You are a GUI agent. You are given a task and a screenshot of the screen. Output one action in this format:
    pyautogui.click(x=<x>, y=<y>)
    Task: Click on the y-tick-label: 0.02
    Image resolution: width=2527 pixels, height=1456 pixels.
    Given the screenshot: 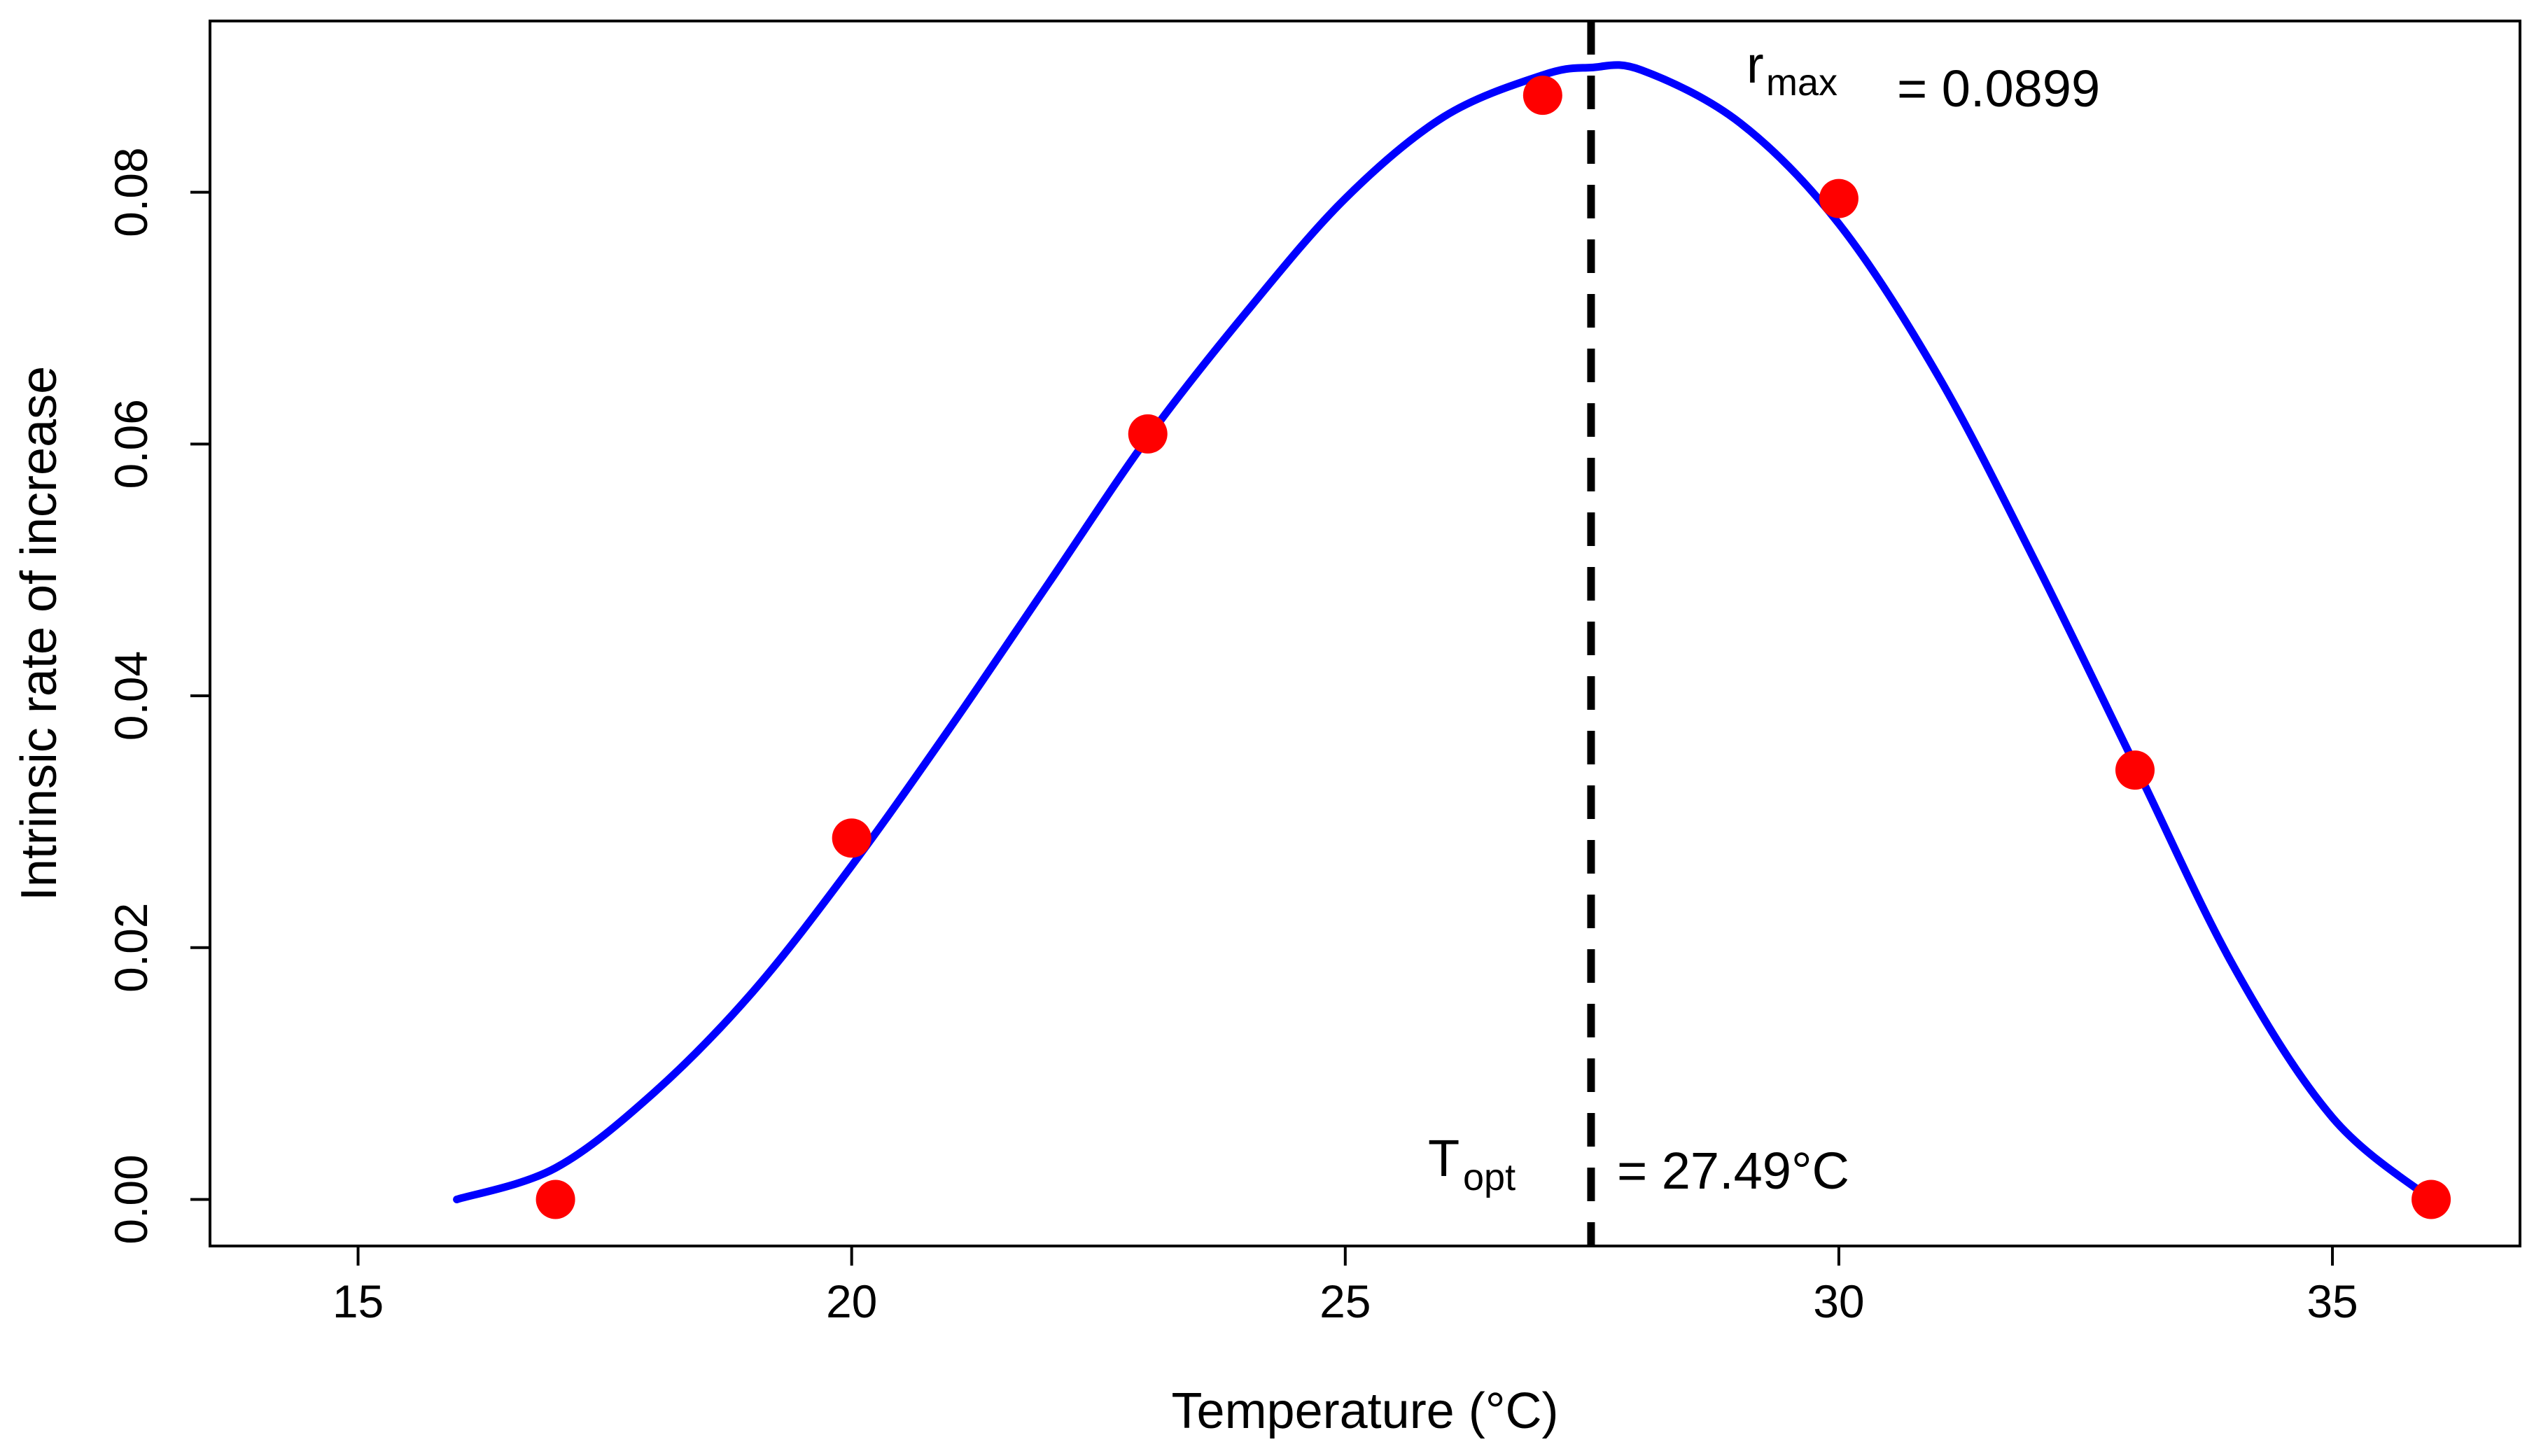 What is the action you would take?
    pyautogui.click(x=131, y=948)
    